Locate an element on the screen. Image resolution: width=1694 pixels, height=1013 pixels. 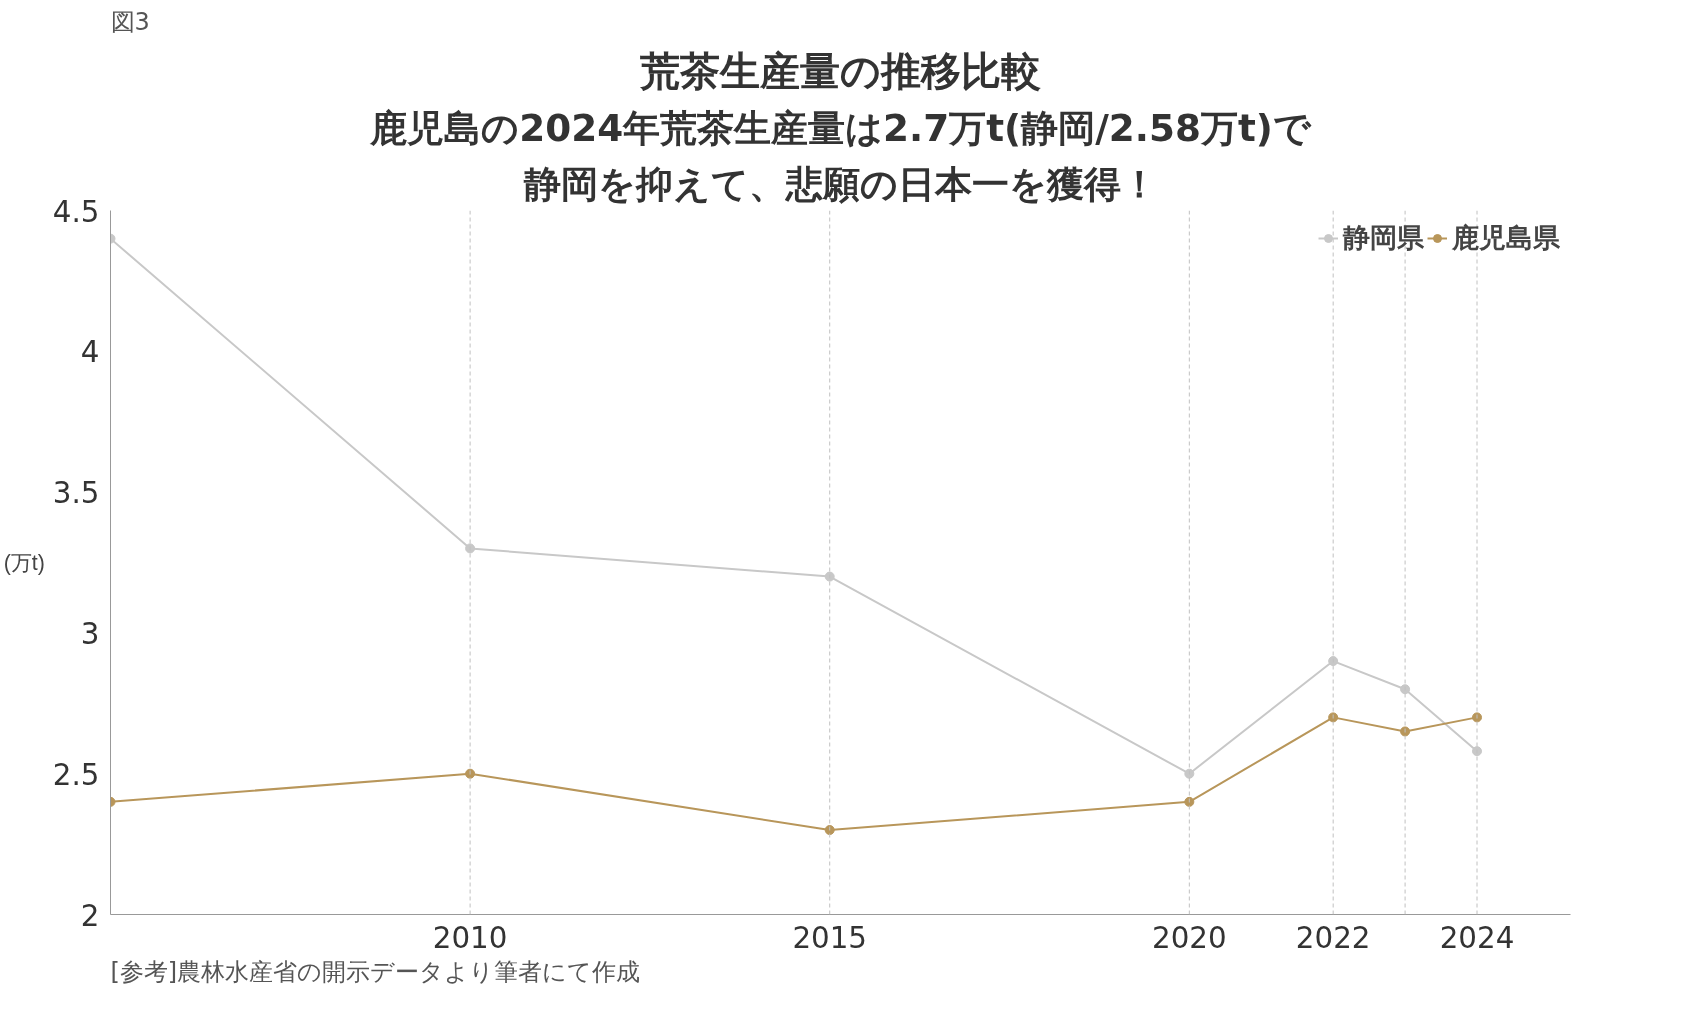
y-tick-label: 4 is located at coordinates (90, 352).